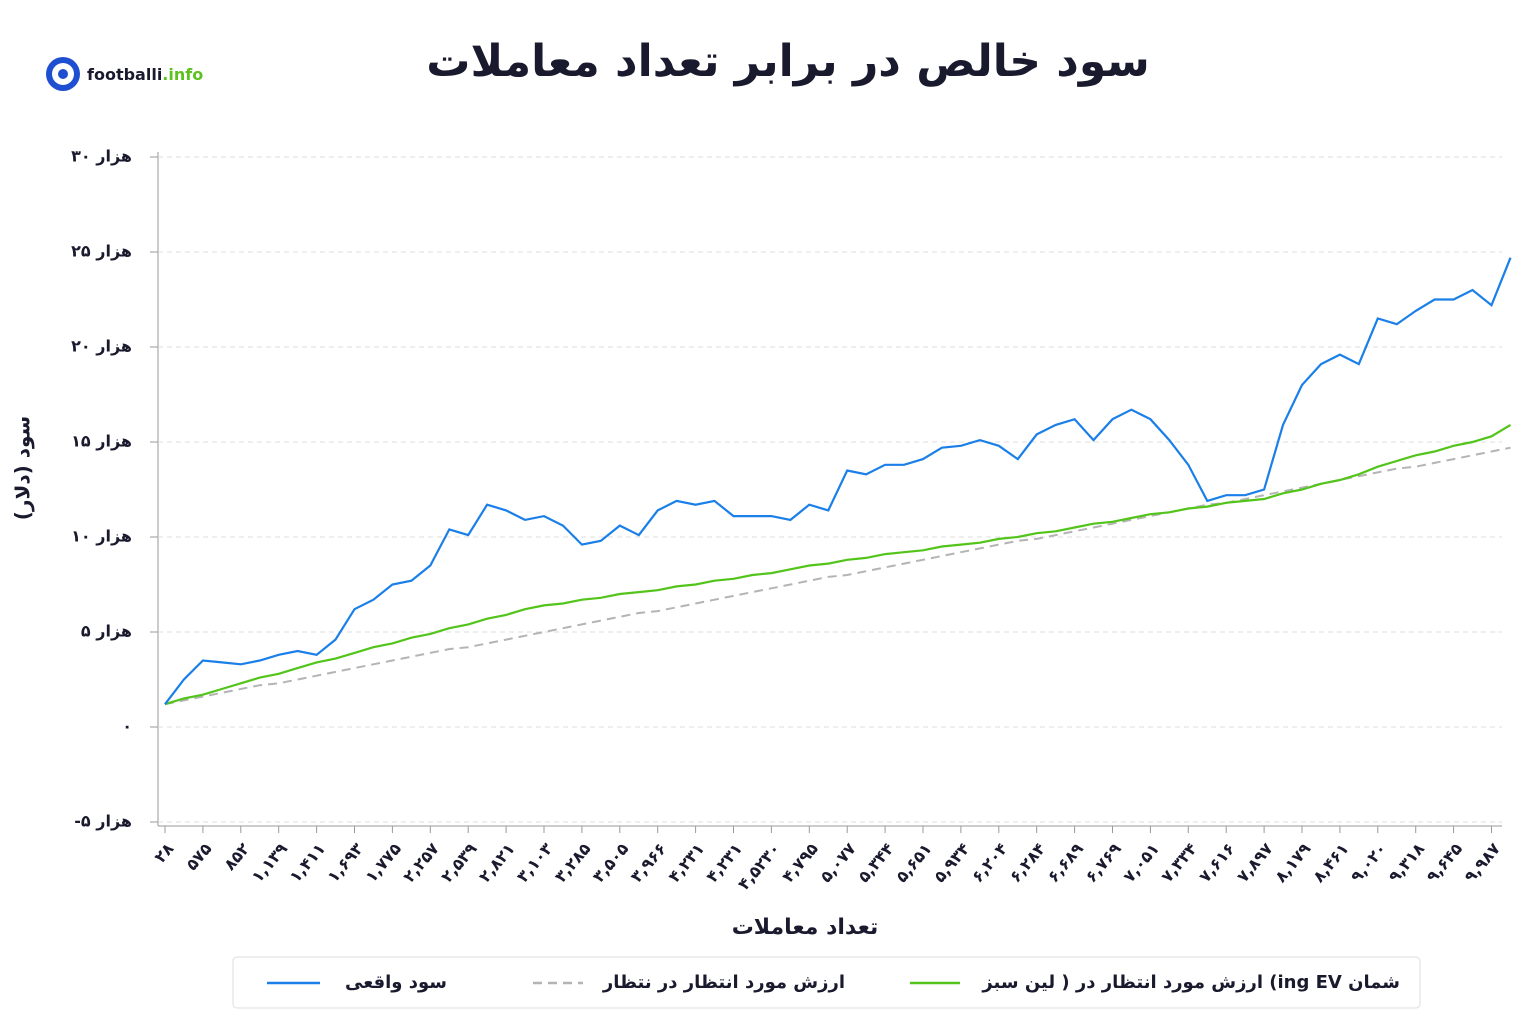  Describe the element at coordinates (1028, 862) in the screenshot. I see `x-tick-label: ۶,۲۸۴` at that location.